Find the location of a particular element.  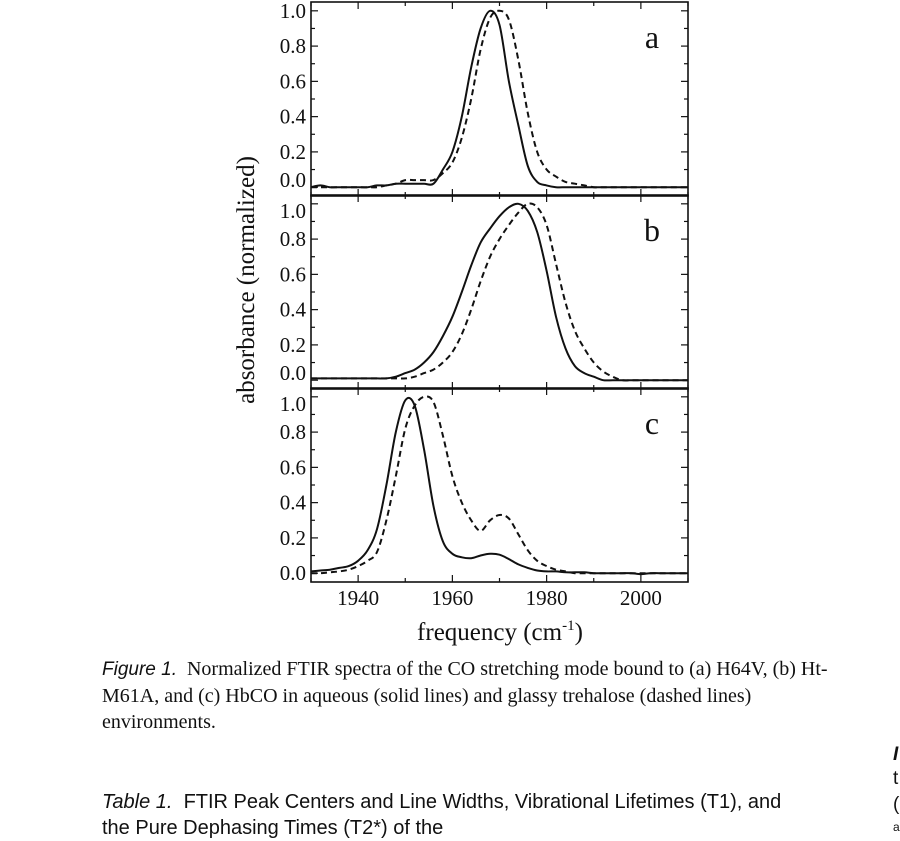

panel-frame-b is located at coordinates (499, 292).